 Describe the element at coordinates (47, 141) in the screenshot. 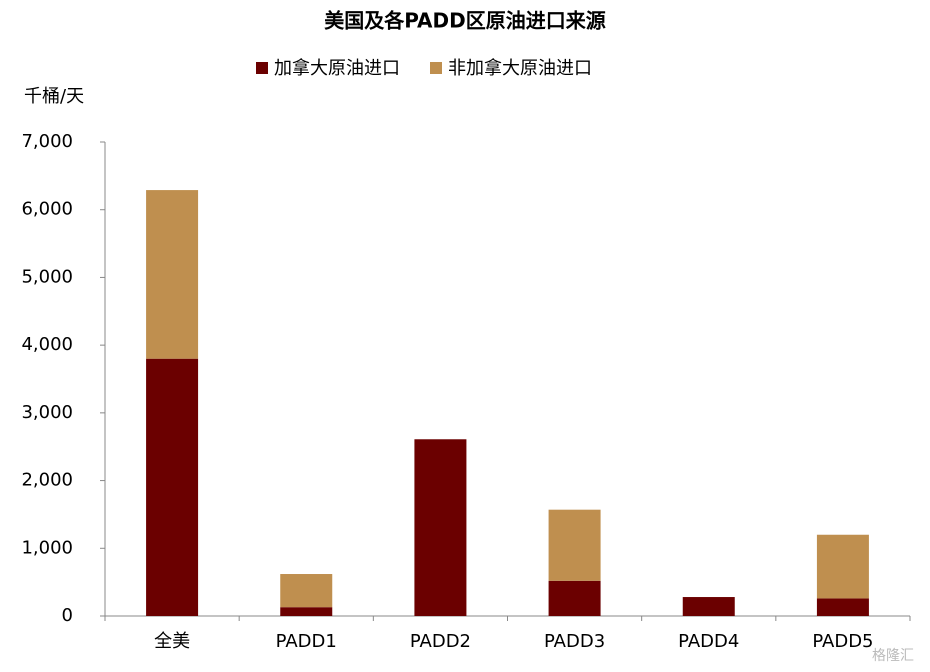

I see `y-tick-label: 7,000` at that location.